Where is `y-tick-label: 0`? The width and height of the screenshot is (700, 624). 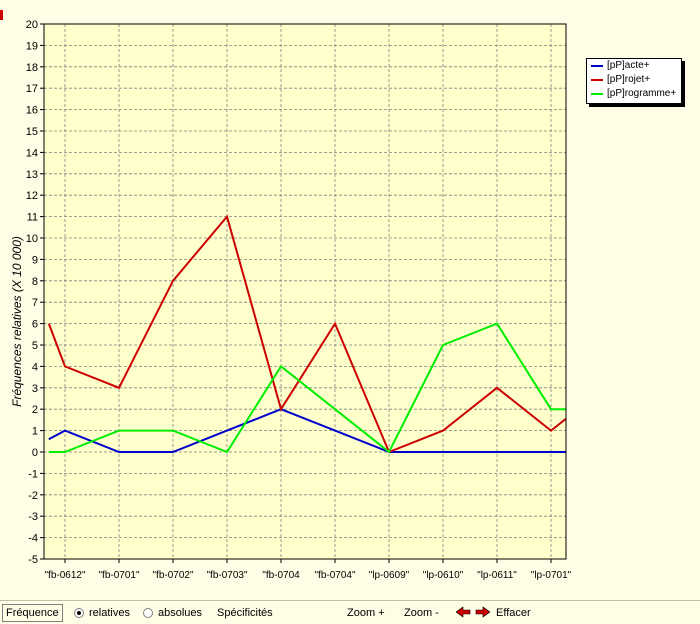
y-tick-label: 0 is located at coordinates (35, 453).